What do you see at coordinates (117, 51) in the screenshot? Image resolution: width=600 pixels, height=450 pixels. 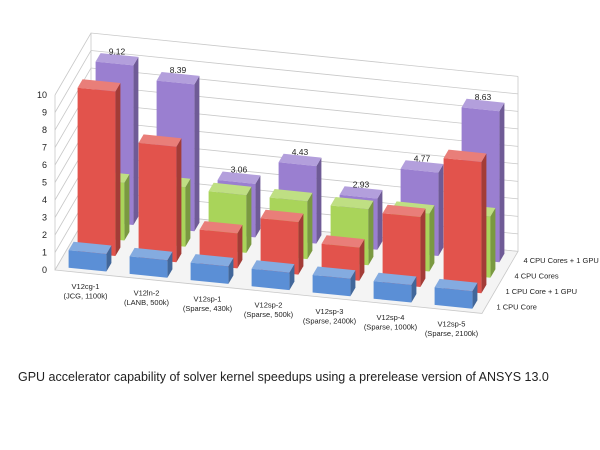 I see `data-label: 9.12` at bounding box center [117, 51].